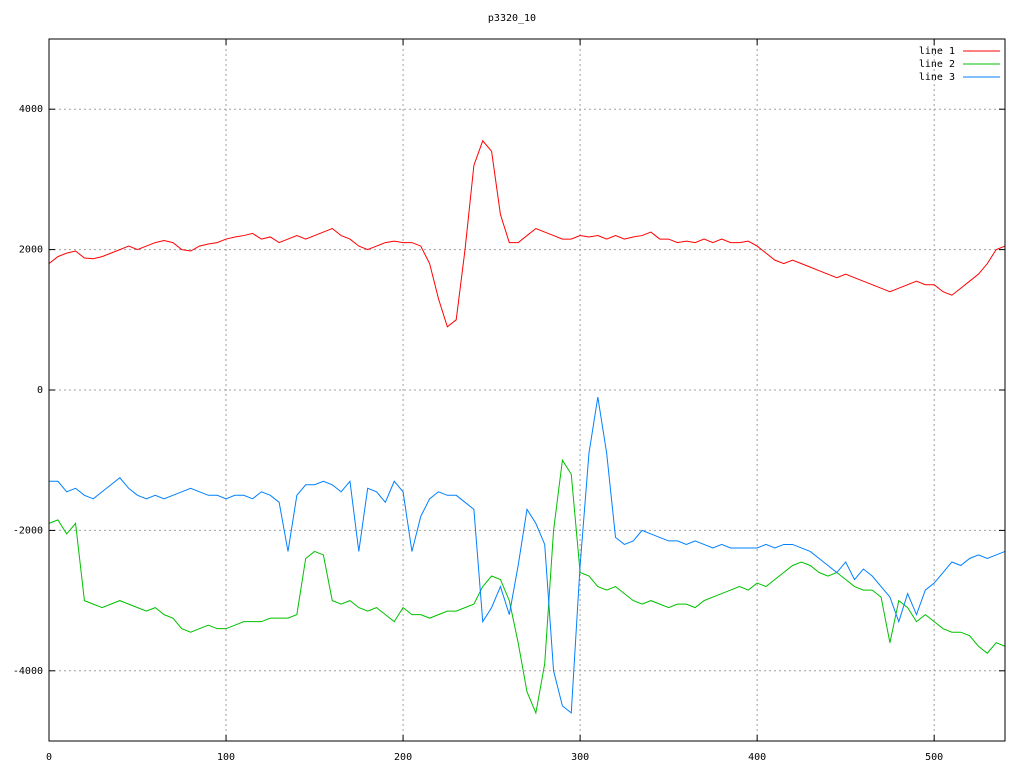 Image resolution: width=1024 pixels, height=768 pixels. What do you see at coordinates (31, 109) in the screenshot?
I see `y-tick-label: 4000` at bounding box center [31, 109].